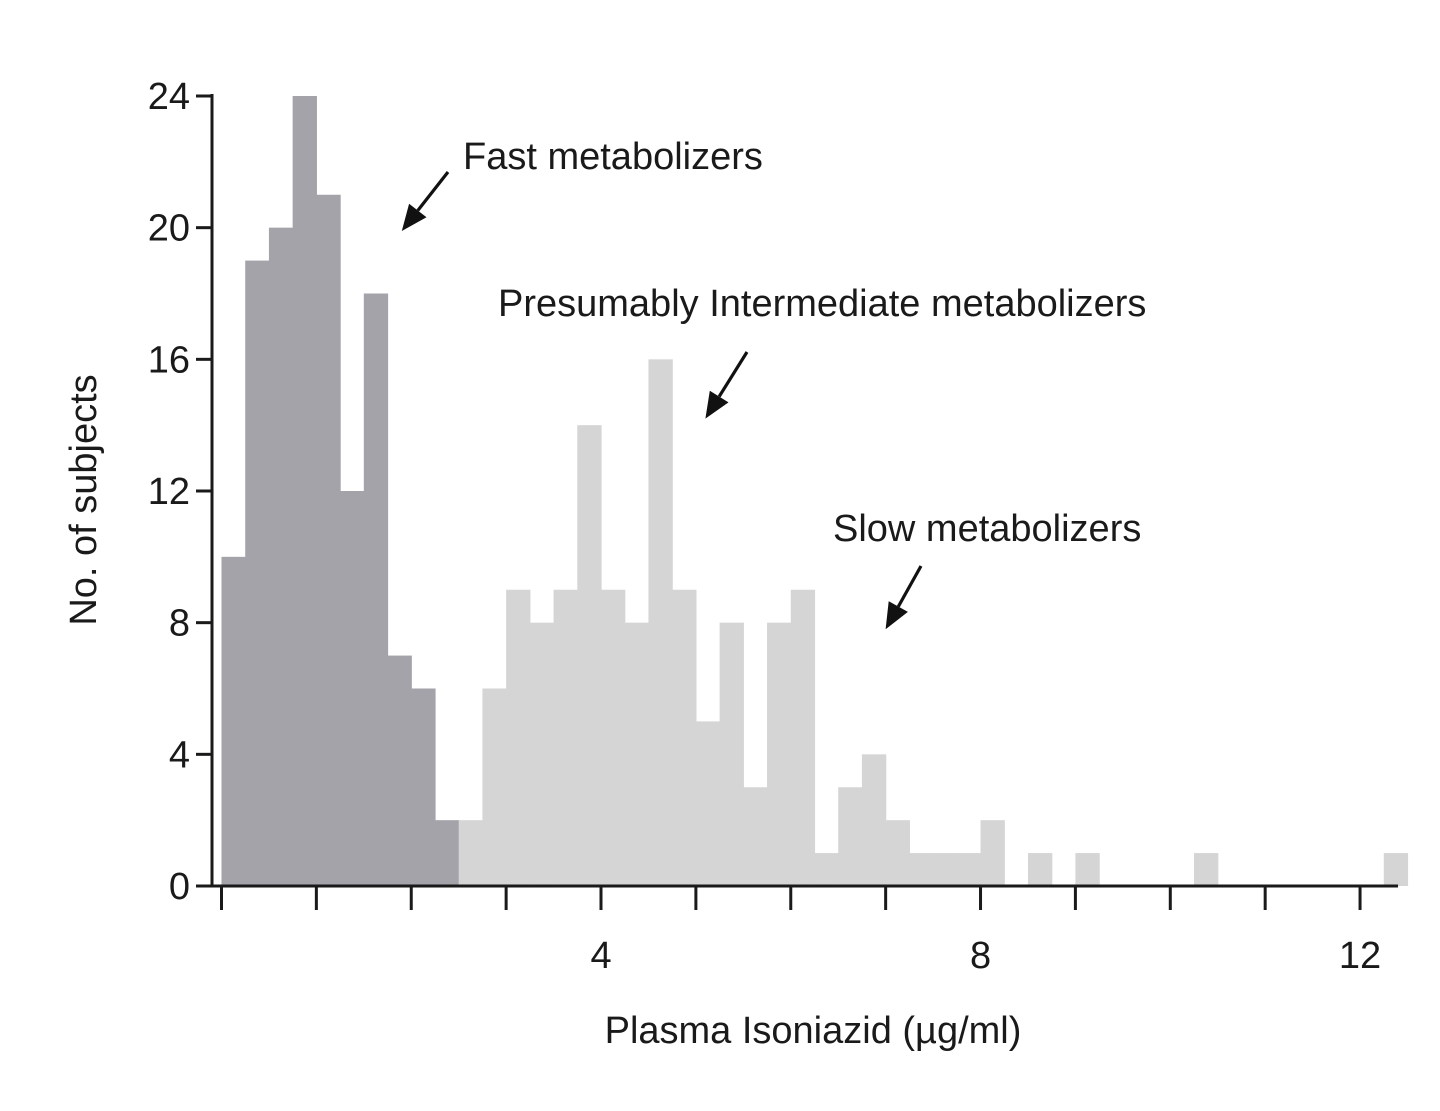  I want to click on y-tick-label-0: 0, so click(179, 887).